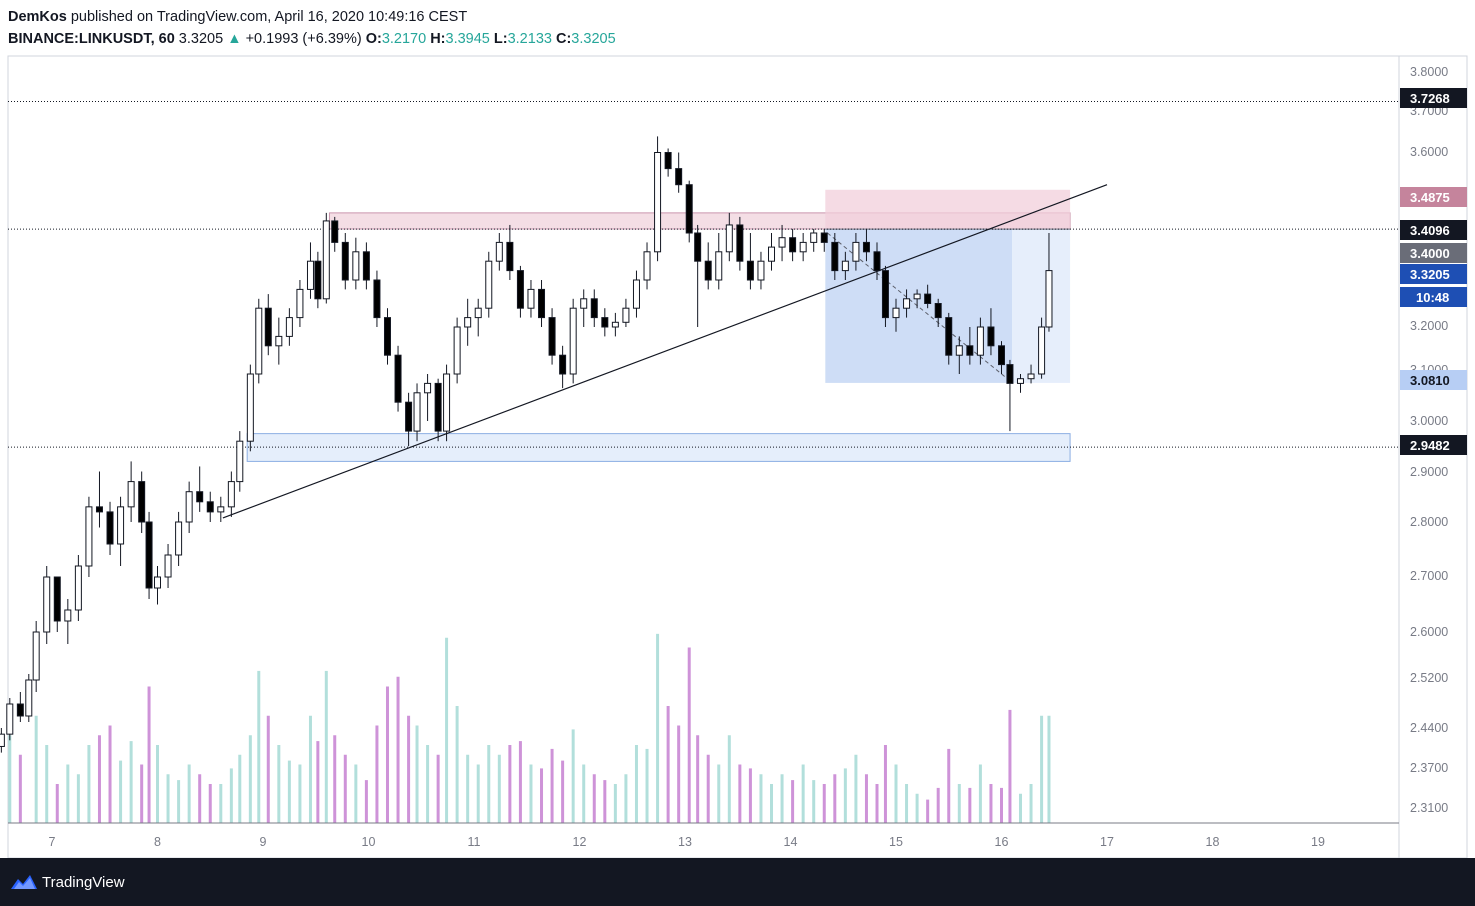  I want to click on price-tick-label: 3.2000, so click(1429, 326).